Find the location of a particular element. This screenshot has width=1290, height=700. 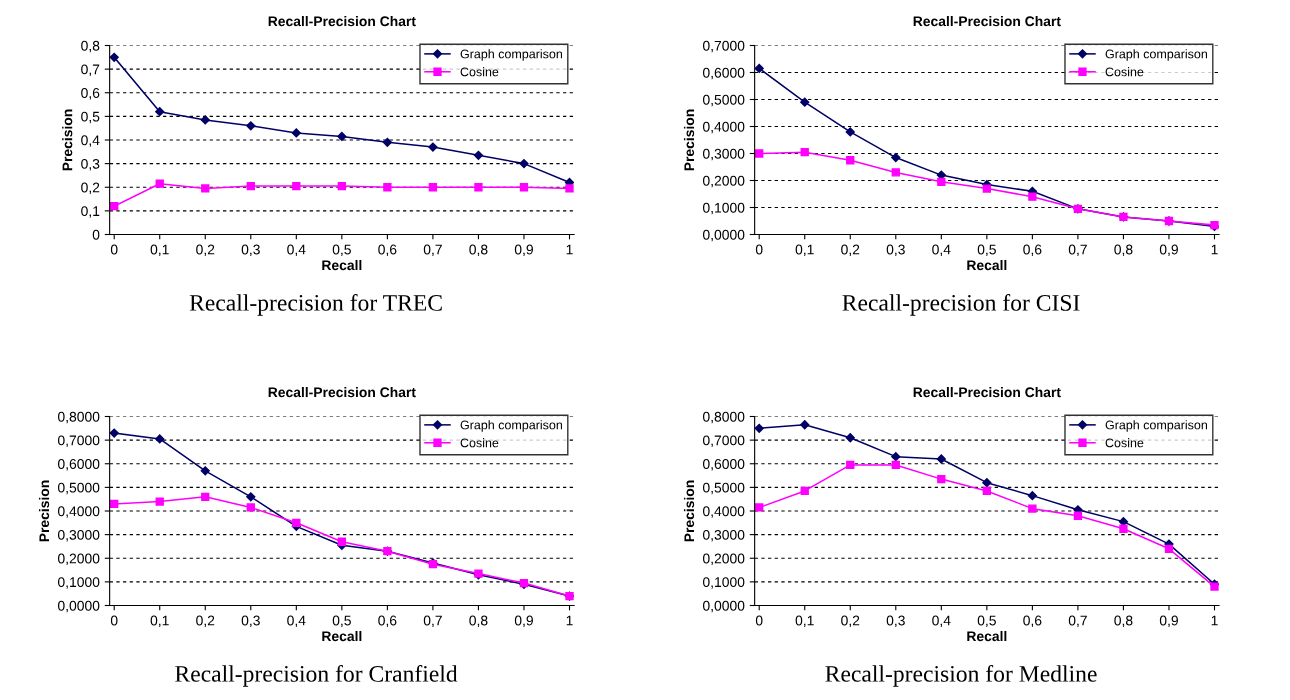

text: Recall-precision for Medline is located at coordinates (961, 676).